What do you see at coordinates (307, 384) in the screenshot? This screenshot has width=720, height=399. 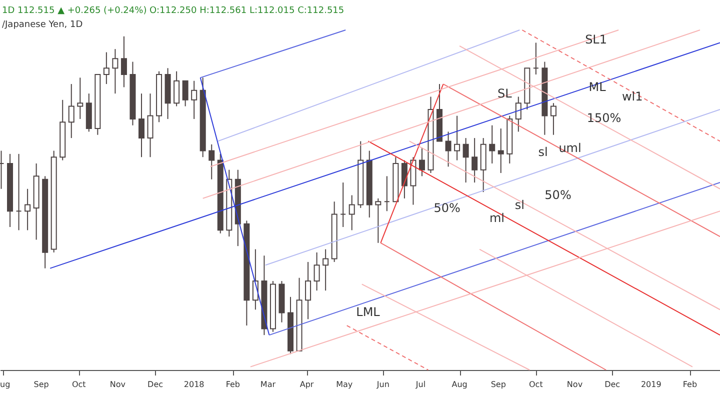 I see `x-tick-label: Apr` at bounding box center [307, 384].